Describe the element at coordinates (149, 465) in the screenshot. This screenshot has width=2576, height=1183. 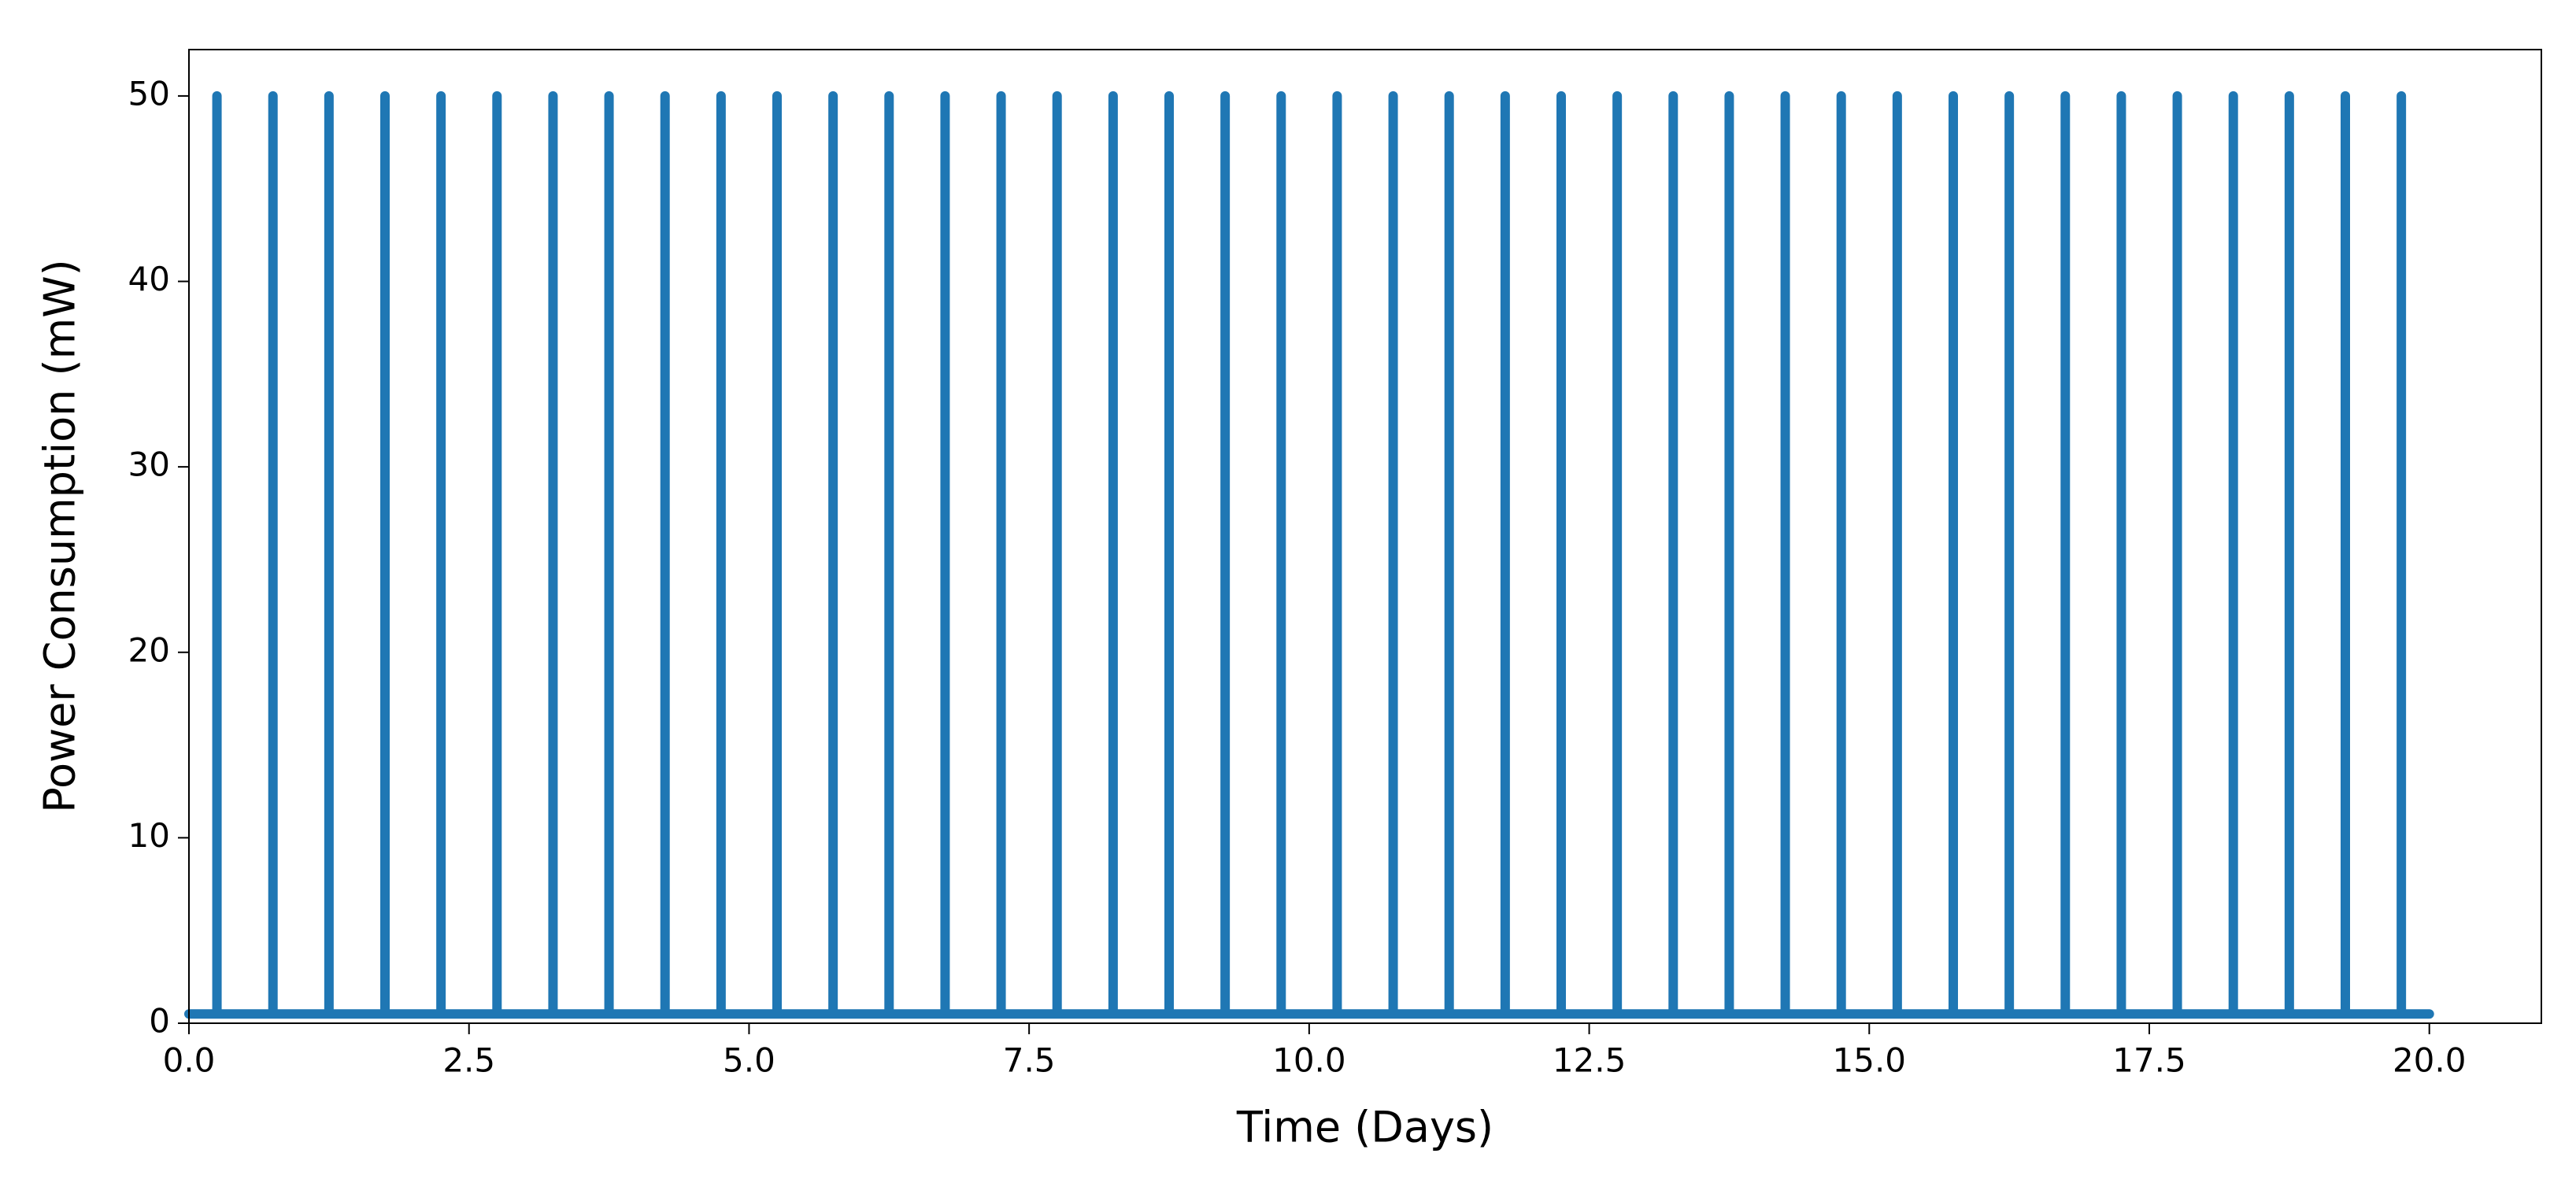
I see `y-tick-label: 30` at that location.